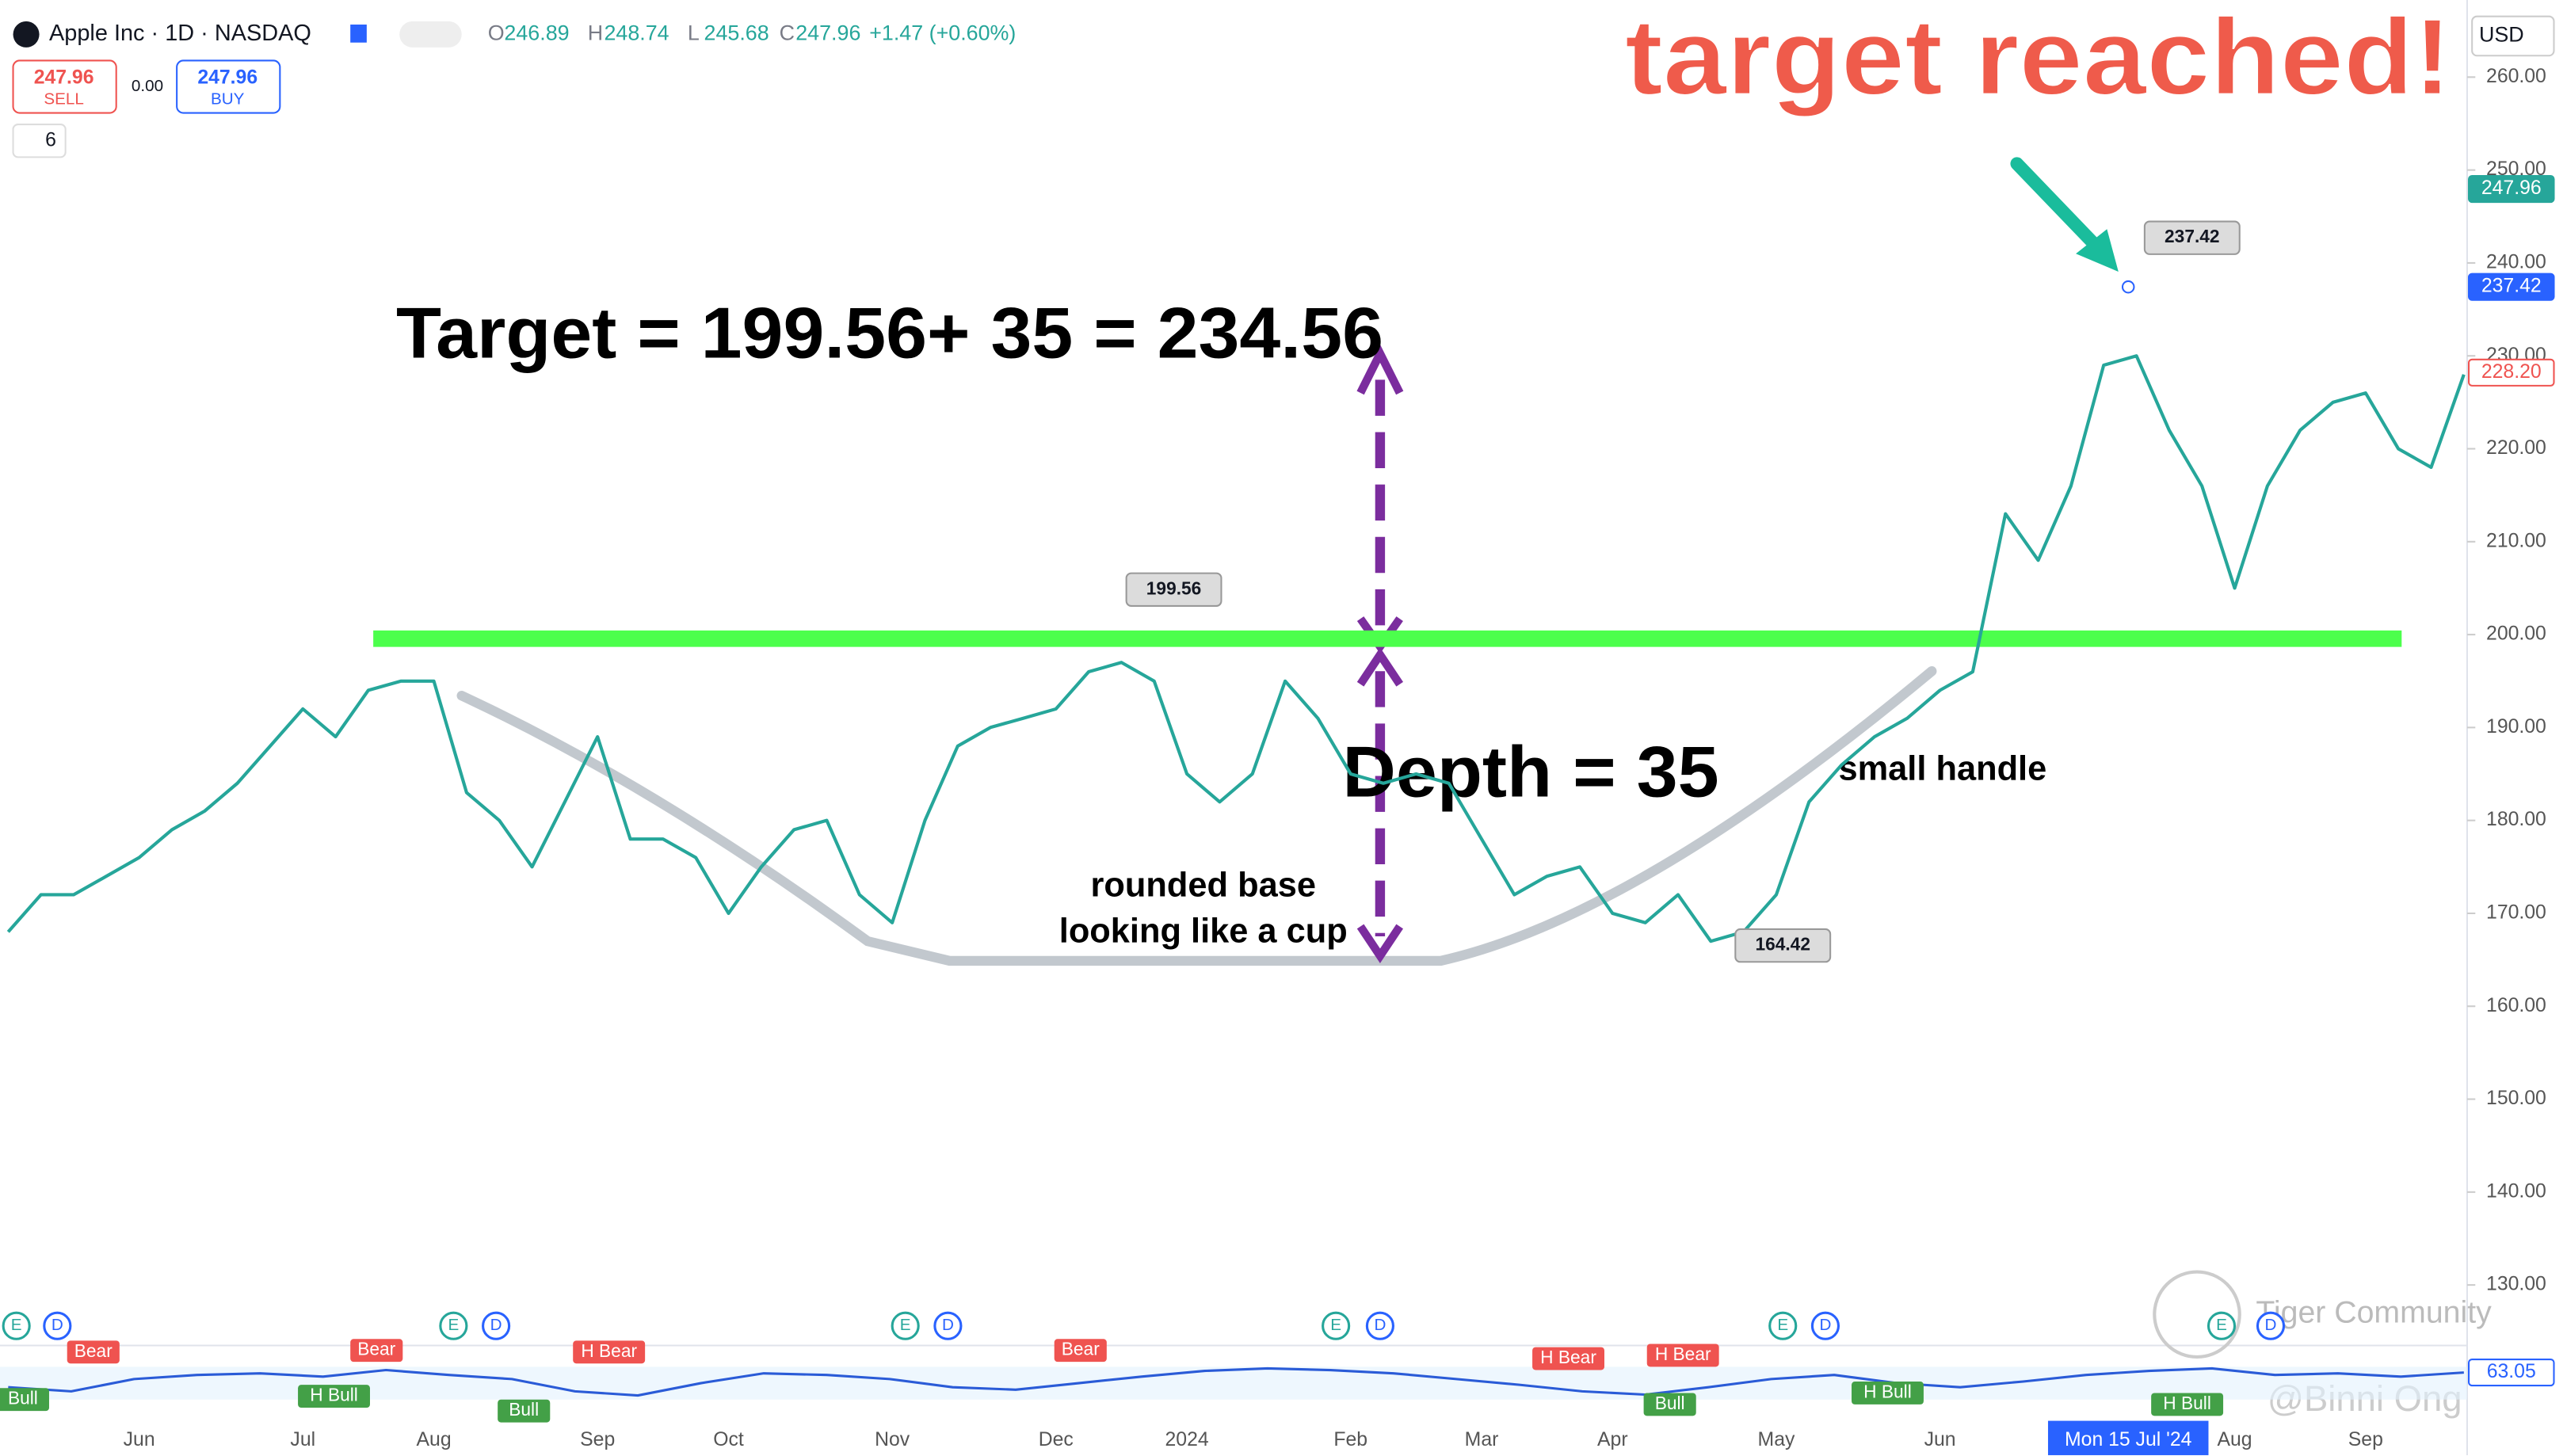 Image resolution: width=2567 pixels, height=1456 pixels. Describe the element at coordinates (2516, 76) in the screenshot. I see `y-tick-label: 260.00` at that location.